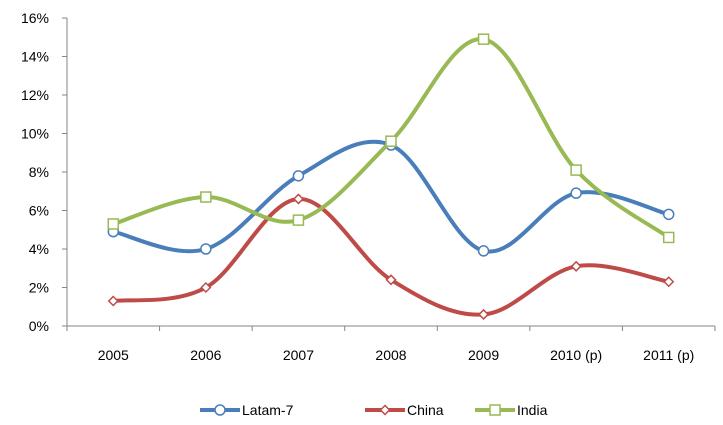 Image resolution: width=723 pixels, height=425 pixels. Describe the element at coordinates (576, 355) in the screenshot. I see `x-tick-label: 2010 (p)` at that location.